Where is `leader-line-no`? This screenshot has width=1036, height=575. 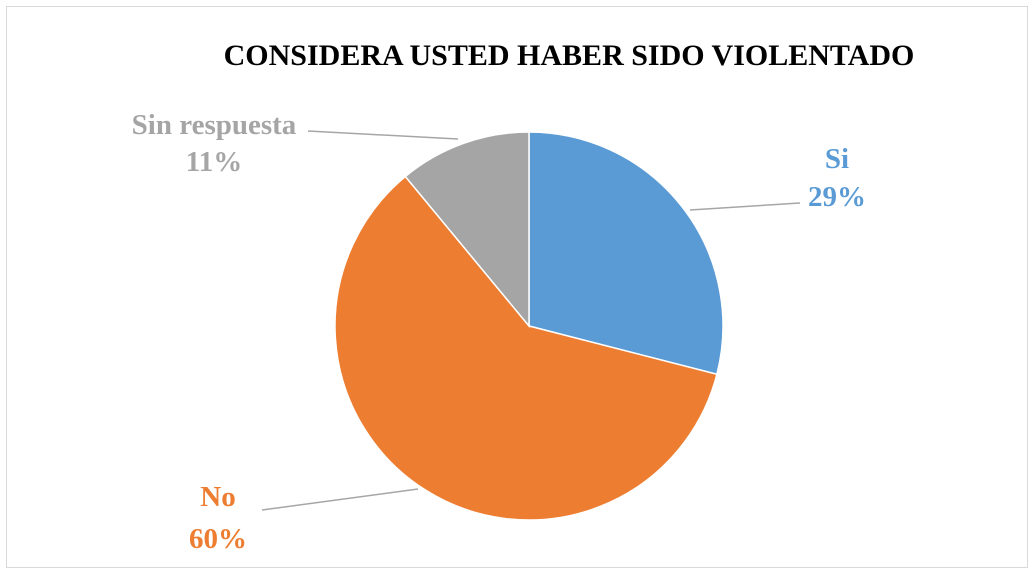
leader-line-no is located at coordinates (340, 499).